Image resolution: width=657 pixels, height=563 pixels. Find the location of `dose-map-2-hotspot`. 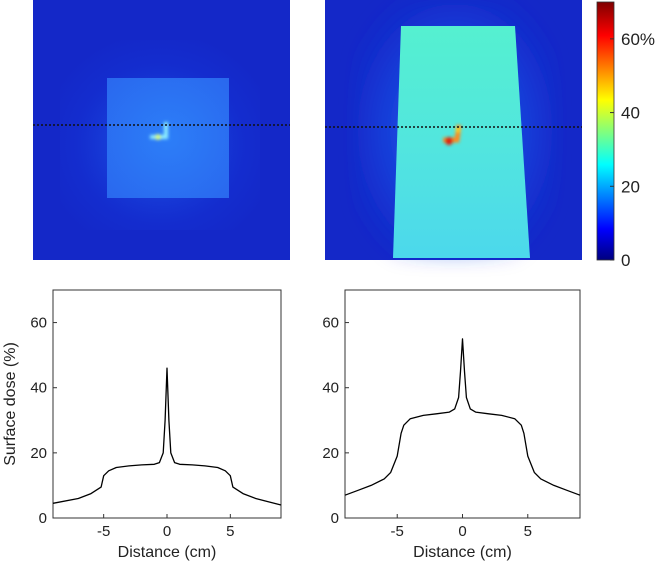

dose-map-2-hotspot is located at coordinates (452, 134).